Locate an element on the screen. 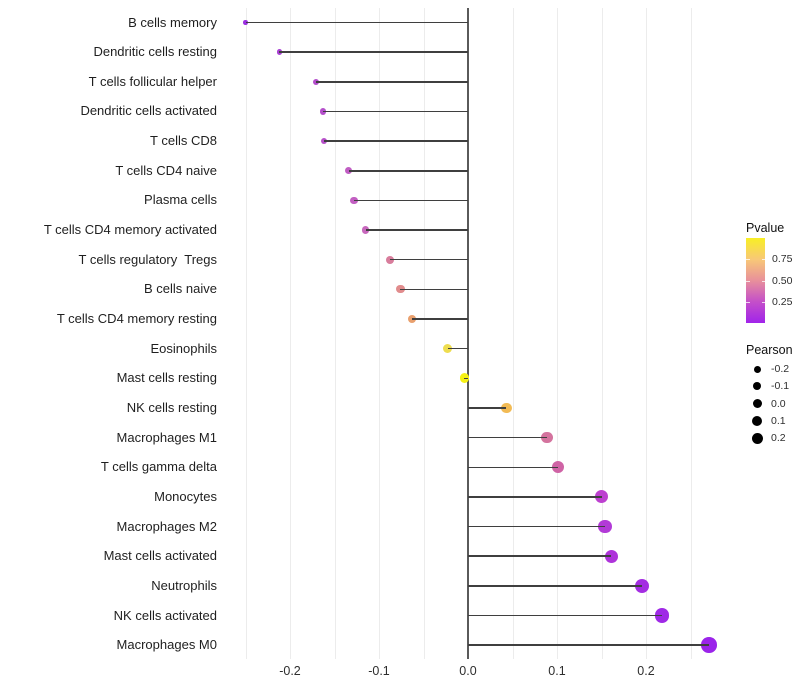 Image resolution: width=800 pixels, height=700 pixels. y-axis-label: Dendritic cells activated is located at coordinates (148, 111).